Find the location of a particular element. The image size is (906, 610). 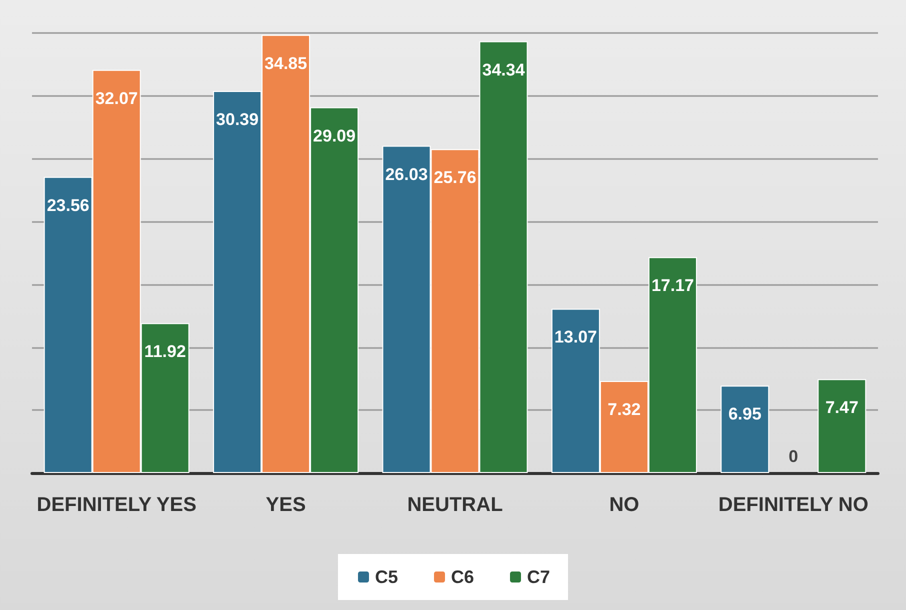

legend-label: C7 is located at coordinates (538, 577).